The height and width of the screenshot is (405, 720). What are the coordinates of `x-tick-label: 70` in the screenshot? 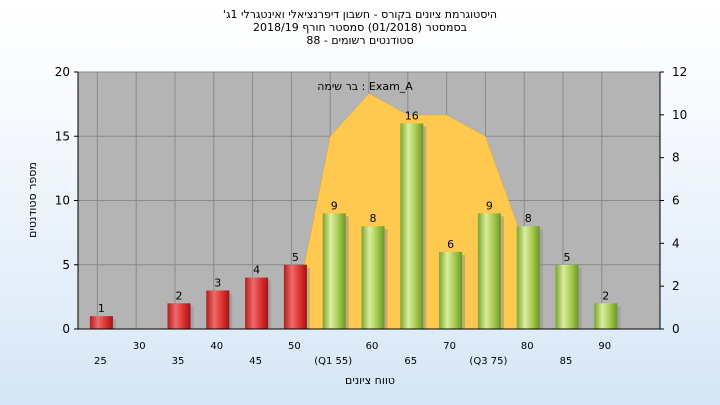 It's located at (449, 346).